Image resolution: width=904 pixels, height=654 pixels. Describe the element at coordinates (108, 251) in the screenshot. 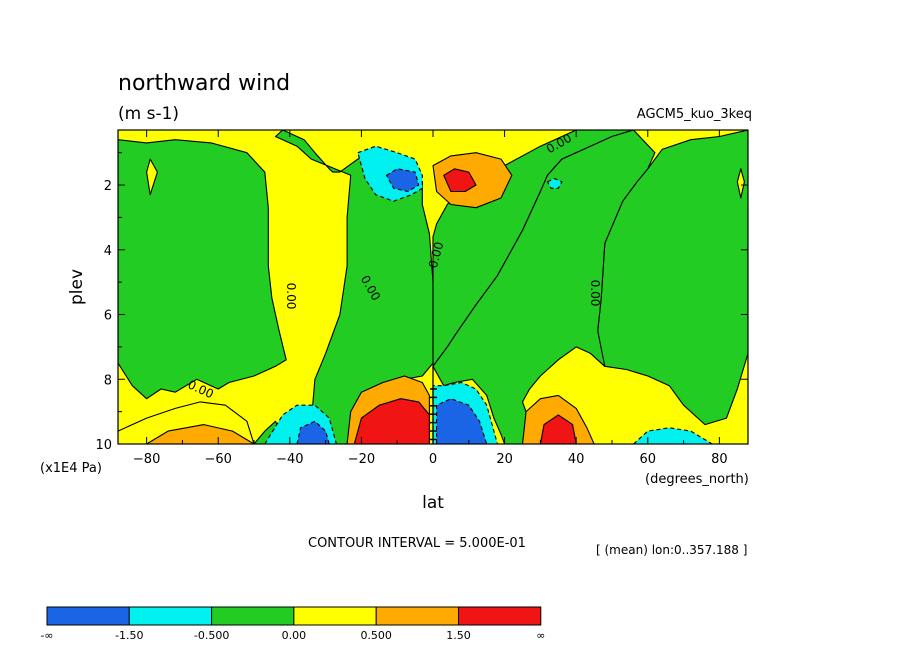

I see `y-tick-label: 4` at that location.